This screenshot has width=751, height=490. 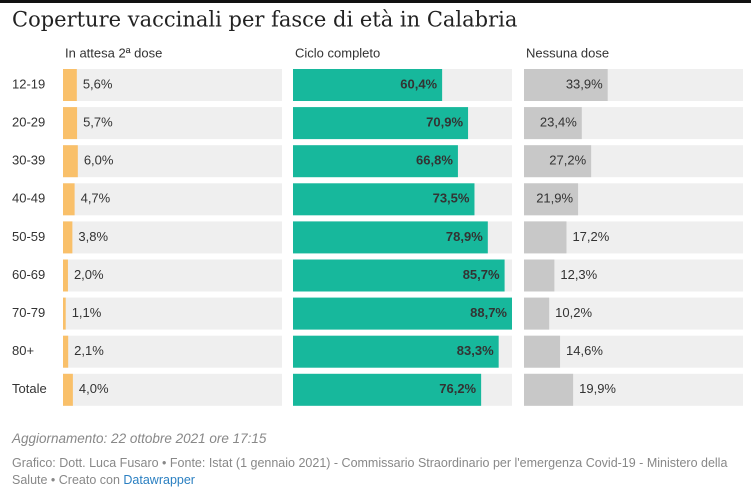 What do you see at coordinates (584, 350) in the screenshot?
I see `value-label: 14,6%` at bounding box center [584, 350].